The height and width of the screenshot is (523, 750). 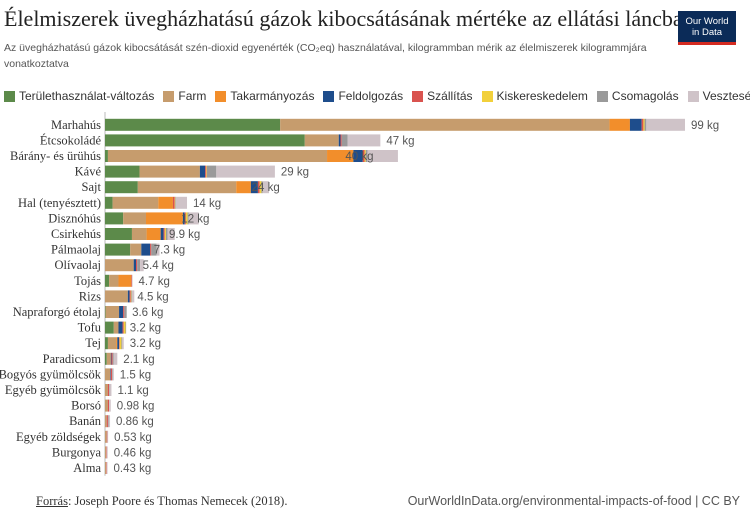 What do you see at coordinates (534, 96) in the screenshot?
I see `legend-item: Kiskereskedelem` at bounding box center [534, 96].